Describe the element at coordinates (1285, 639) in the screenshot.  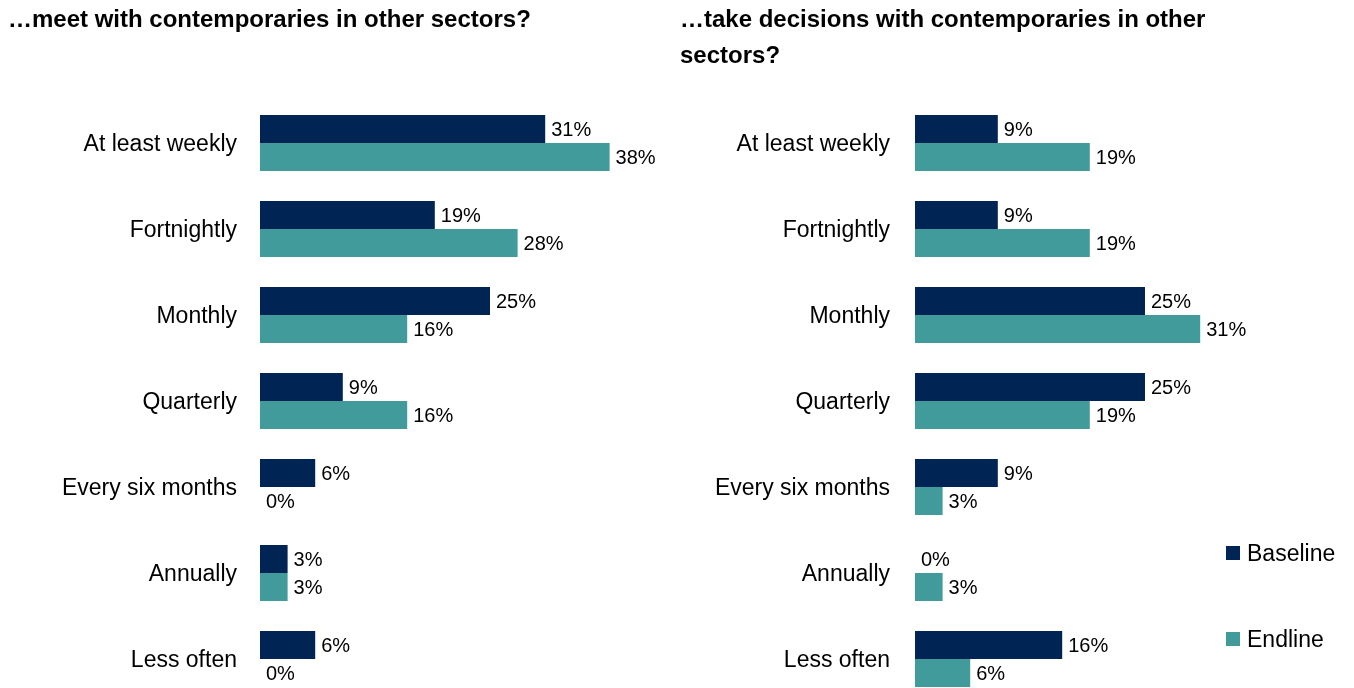
I see `legend-label: Endline` at that location.